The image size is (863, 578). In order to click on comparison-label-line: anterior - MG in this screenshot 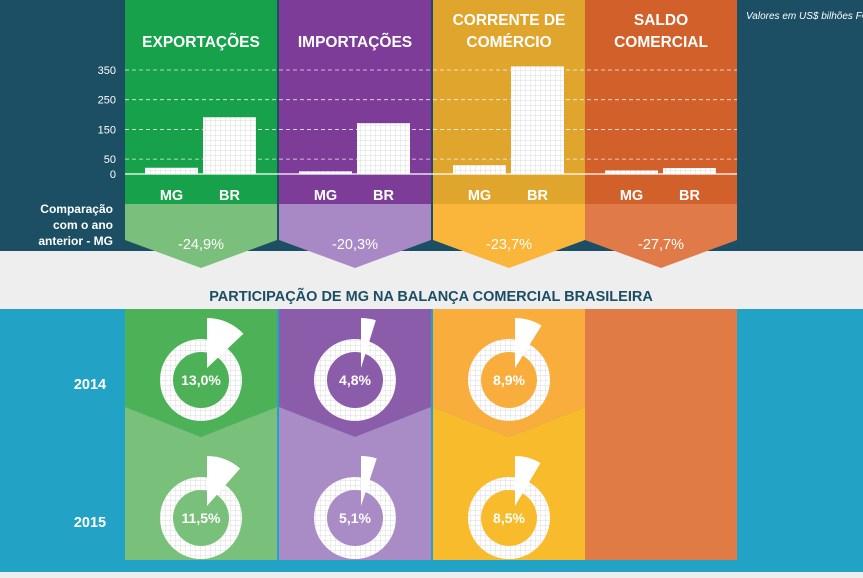, I will do `click(75, 241)`.